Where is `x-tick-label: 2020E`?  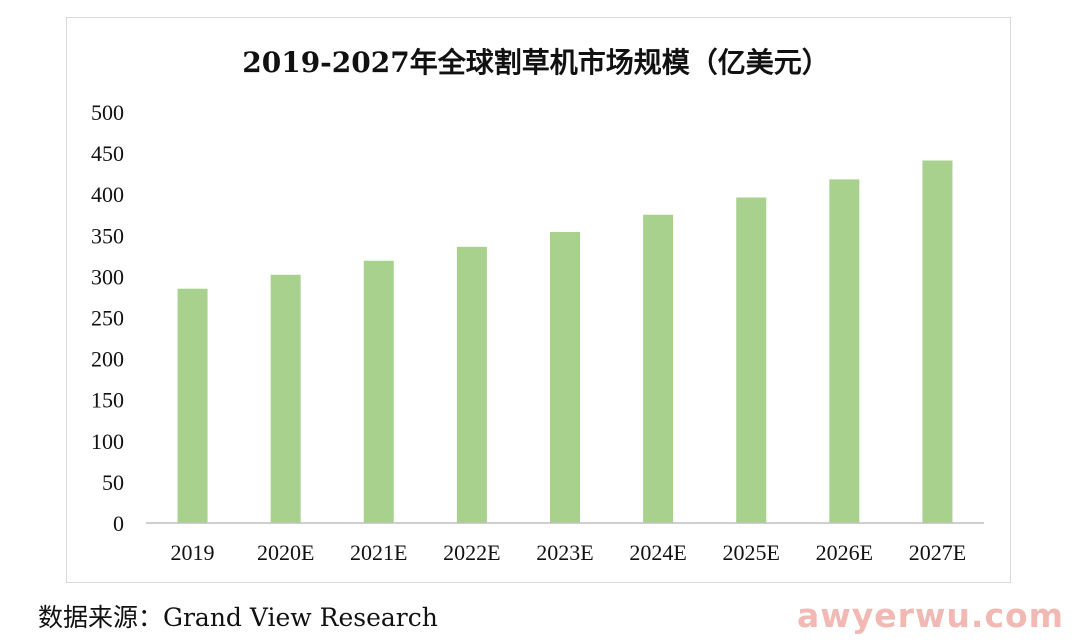
x-tick-label: 2020E is located at coordinates (285, 552).